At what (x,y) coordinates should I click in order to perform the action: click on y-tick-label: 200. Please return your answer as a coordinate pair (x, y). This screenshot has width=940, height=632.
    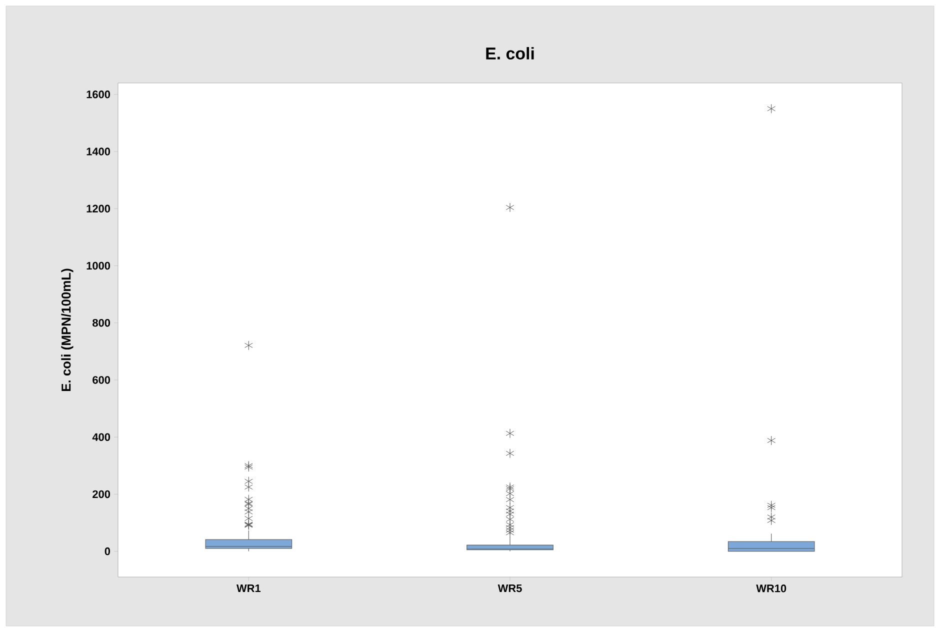
    Looking at the image, I should click on (101, 494).